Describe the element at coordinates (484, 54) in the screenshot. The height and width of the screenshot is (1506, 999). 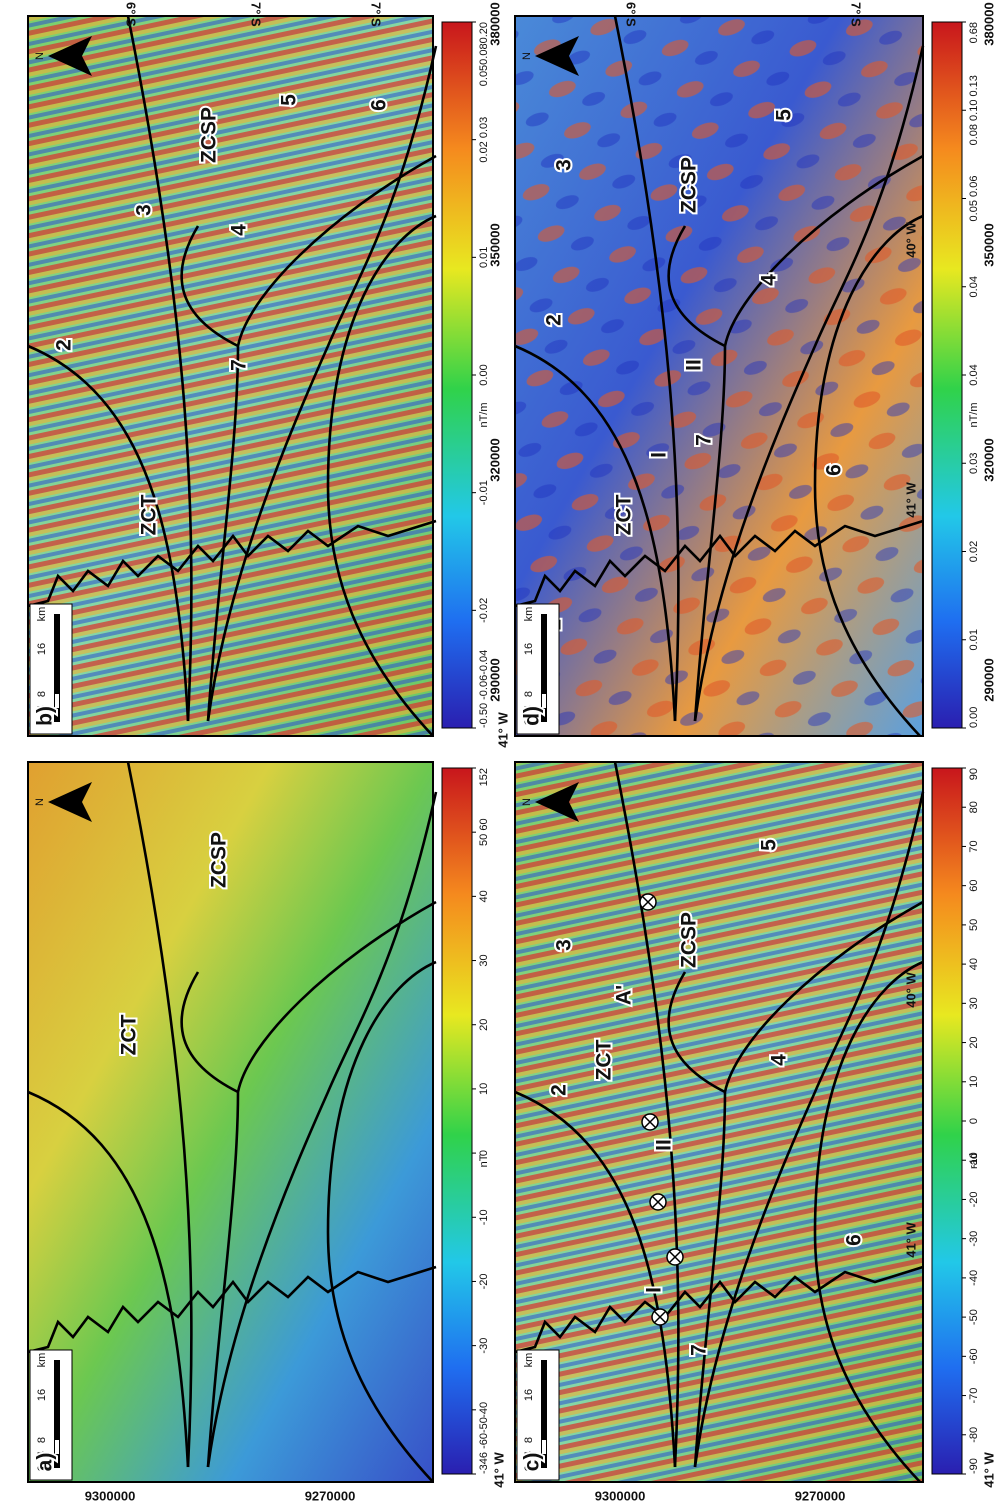
I see `colorbar-tick-label: 0.050.080.20` at that location.